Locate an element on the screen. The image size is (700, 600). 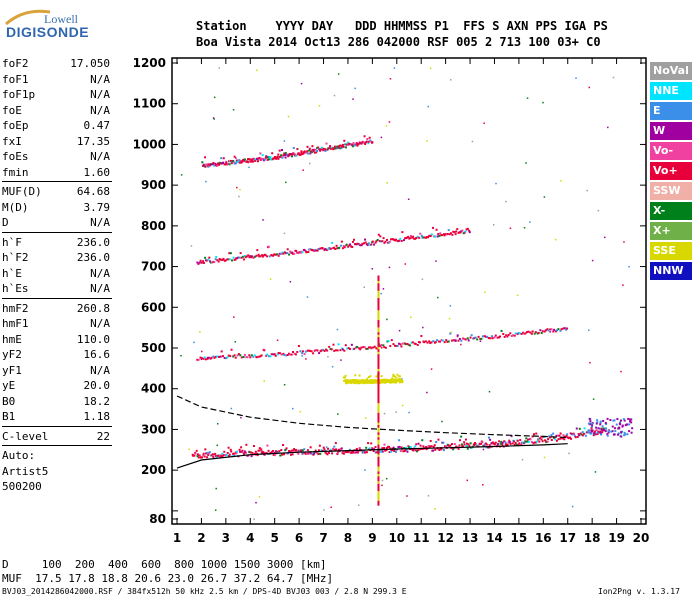
y-tick-label: 1000 is located at coordinates (149, 144).